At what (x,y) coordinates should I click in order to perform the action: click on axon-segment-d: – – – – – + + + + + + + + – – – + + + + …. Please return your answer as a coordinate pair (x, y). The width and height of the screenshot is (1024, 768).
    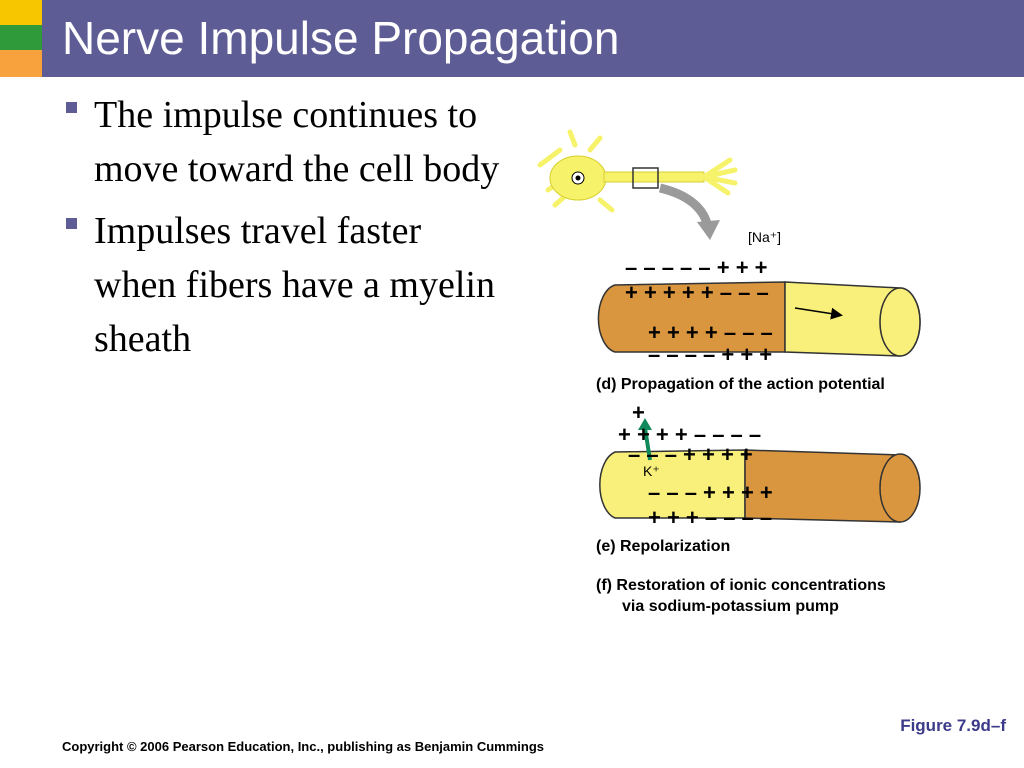
    Looking at the image, I should click on (759, 311).